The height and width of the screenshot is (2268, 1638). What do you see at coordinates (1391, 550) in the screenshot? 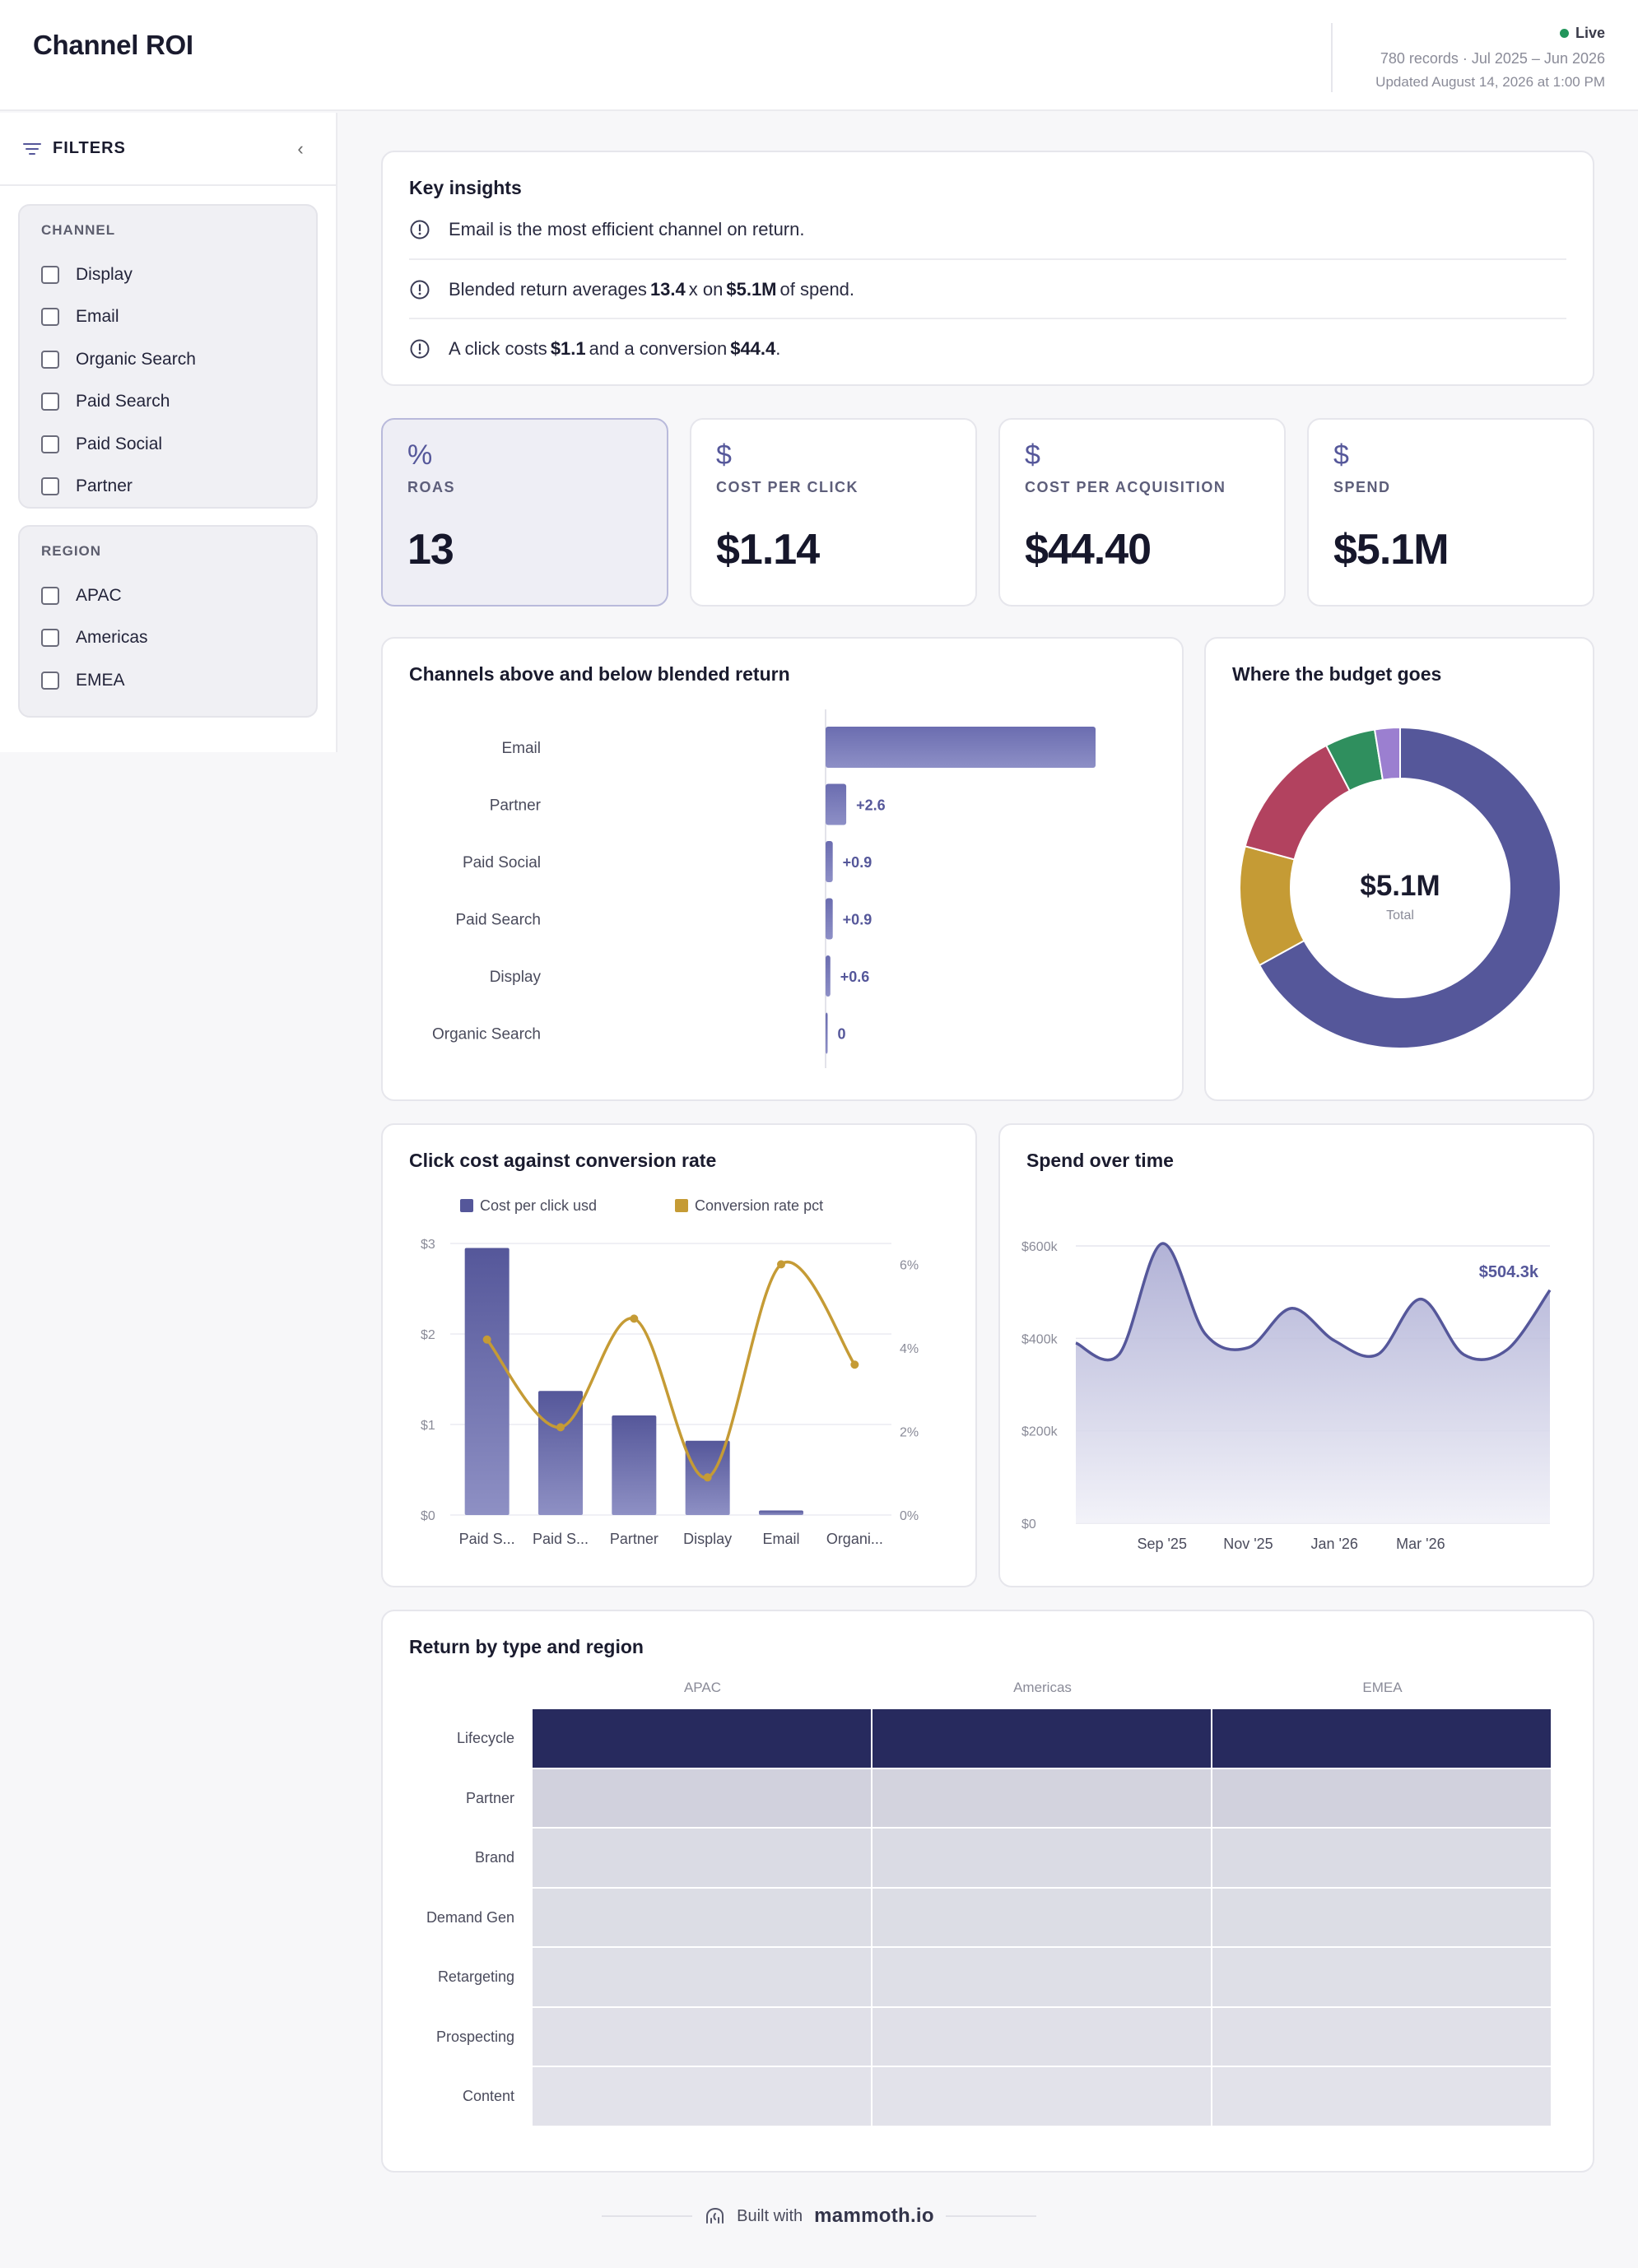
I see `kpi-value: $5.1M` at bounding box center [1391, 550].